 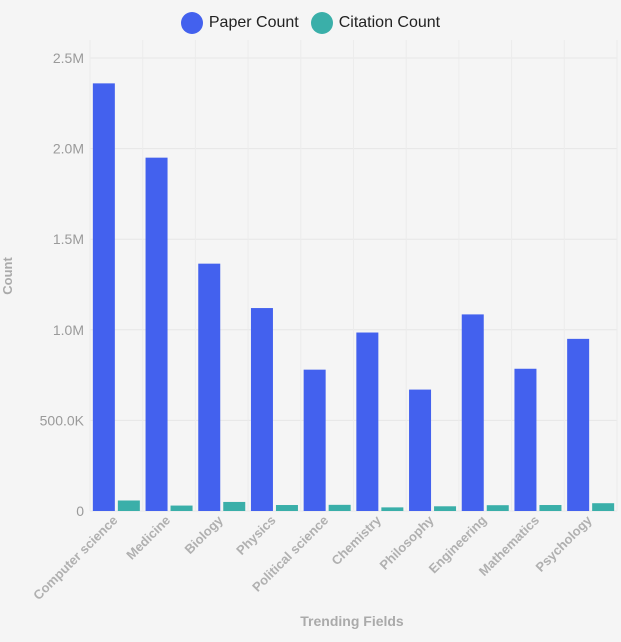 What do you see at coordinates (352, 621) in the screenshot?
I see `x-axis-title: Trending Fields` at bounding box center [352, 621].